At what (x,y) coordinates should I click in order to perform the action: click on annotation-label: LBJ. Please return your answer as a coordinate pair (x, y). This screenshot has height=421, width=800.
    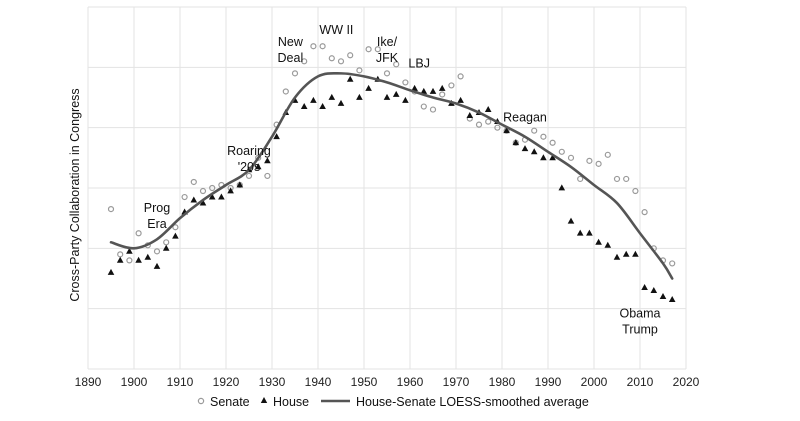
    Looking at the image, I should click on (419, 63).